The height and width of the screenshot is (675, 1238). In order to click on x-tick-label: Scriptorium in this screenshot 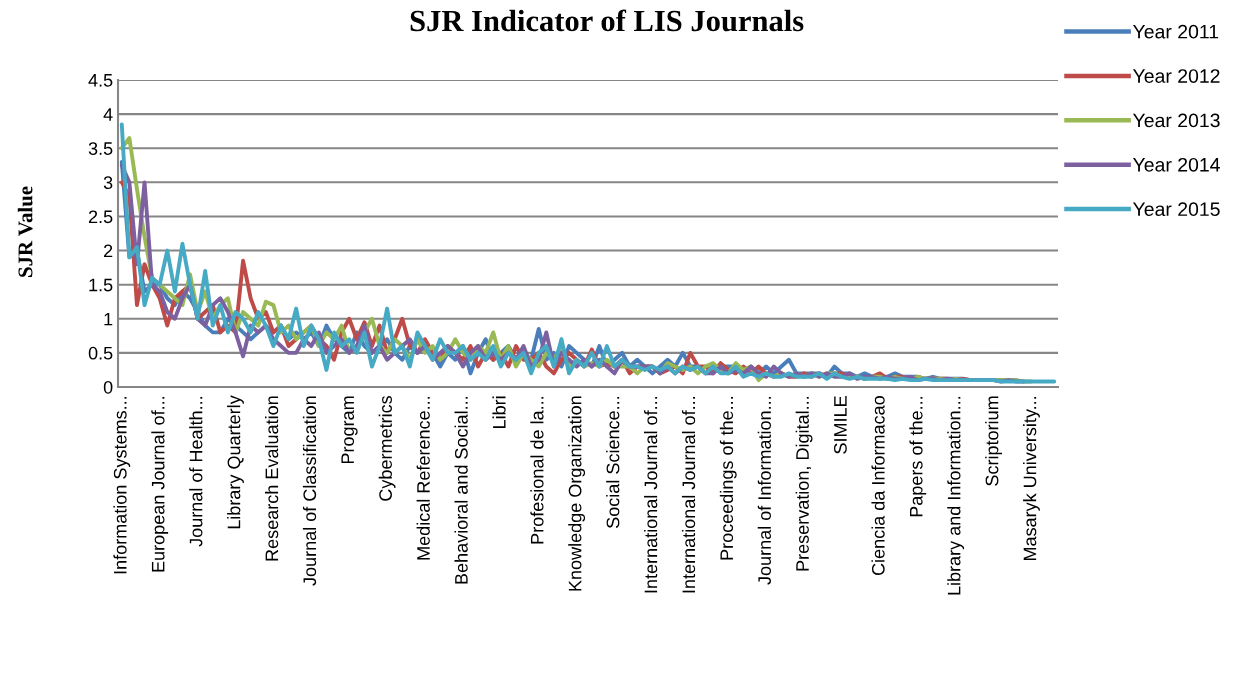, I will do `click(993, 441)`.